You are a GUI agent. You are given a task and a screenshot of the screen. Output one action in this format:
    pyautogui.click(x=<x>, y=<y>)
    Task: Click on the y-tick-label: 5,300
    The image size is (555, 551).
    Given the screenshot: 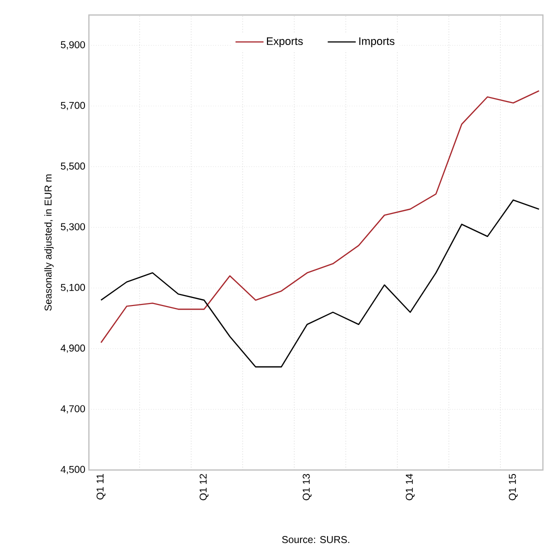 What is the action you would take?
    pyautogui.click(x=72, y=227)
    